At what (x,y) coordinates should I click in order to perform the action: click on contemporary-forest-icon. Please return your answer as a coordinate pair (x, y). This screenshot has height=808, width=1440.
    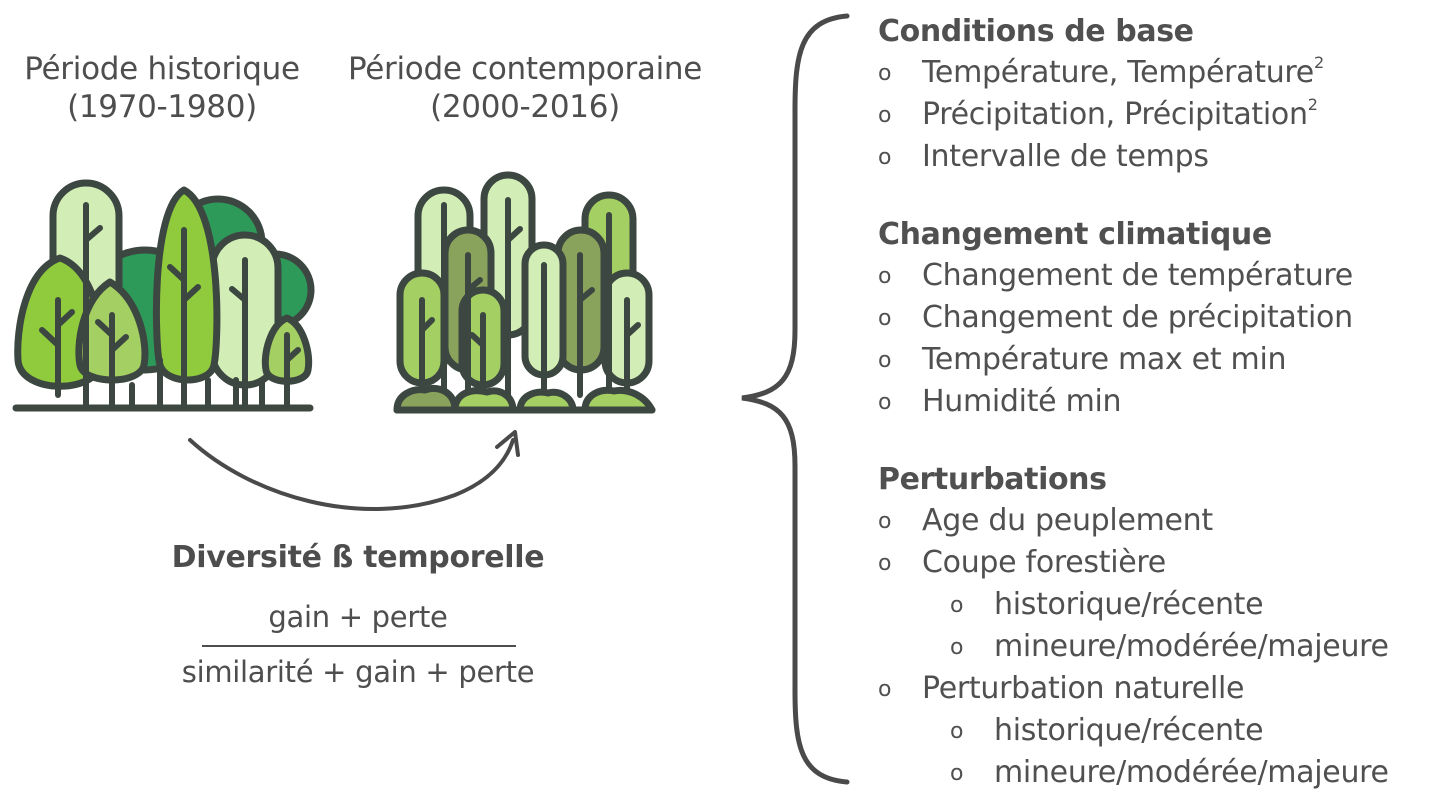
    Looking at the image, I should click on (524, 292).